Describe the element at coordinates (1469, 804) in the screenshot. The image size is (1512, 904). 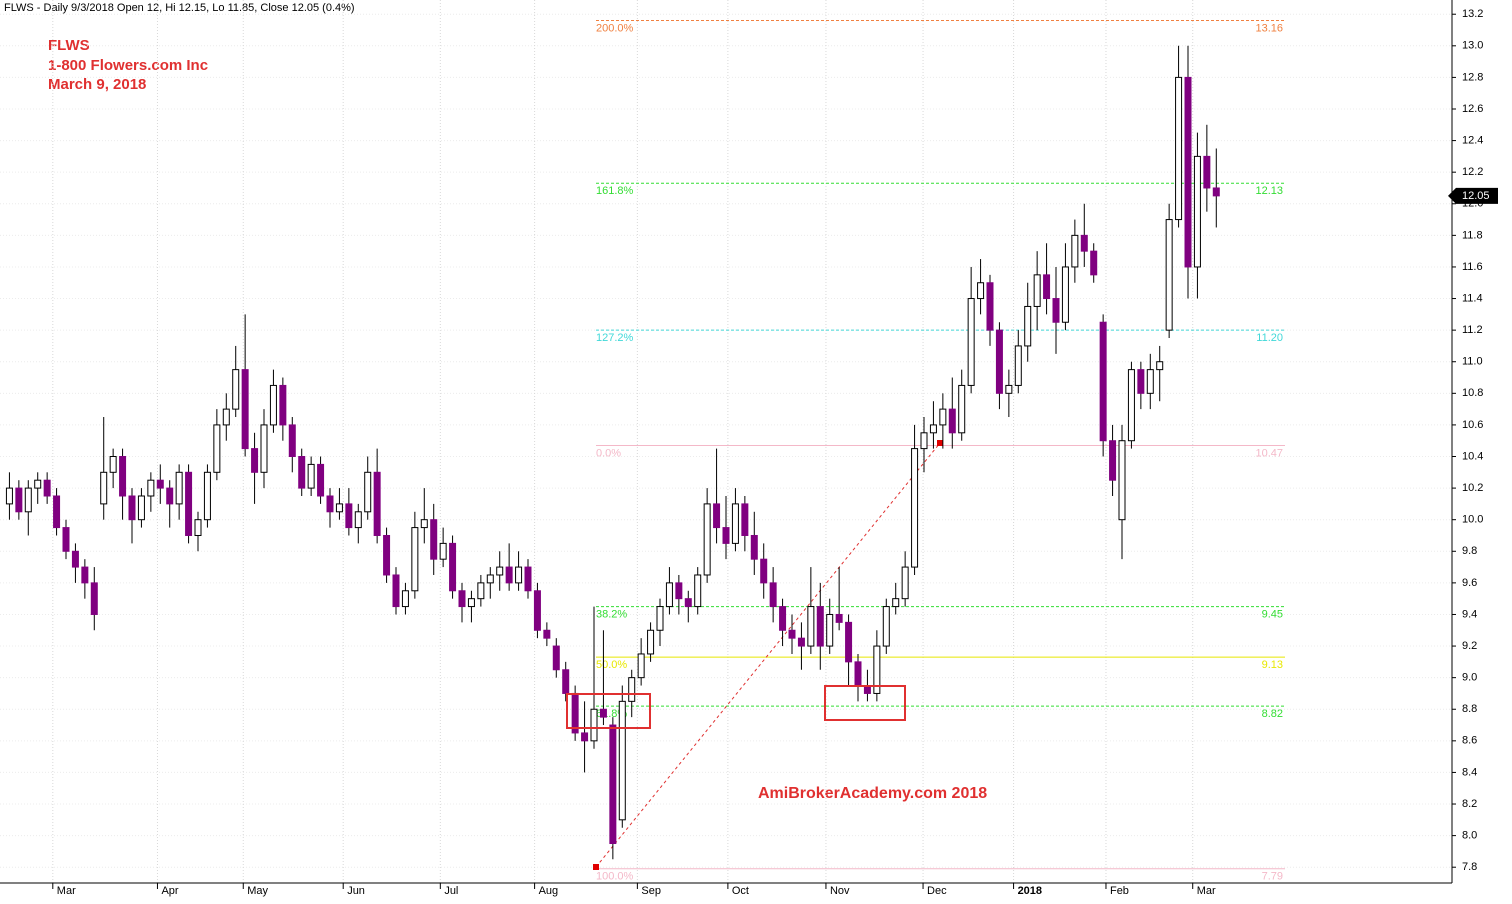
I see `y-tick-label: 8.2` at that location.